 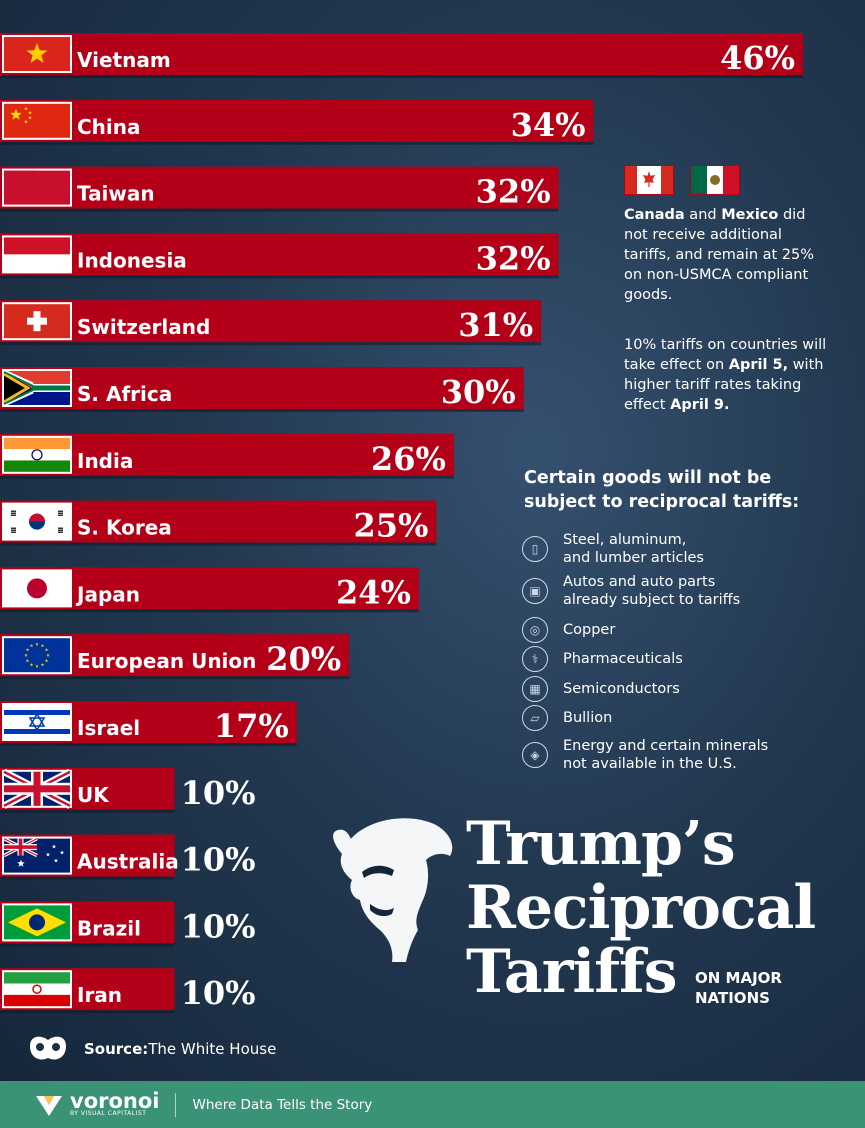 What do you see at coordinates (303, 659) in the screenshot?
I see `value-label: 20%` at bounding box center [303, 659].